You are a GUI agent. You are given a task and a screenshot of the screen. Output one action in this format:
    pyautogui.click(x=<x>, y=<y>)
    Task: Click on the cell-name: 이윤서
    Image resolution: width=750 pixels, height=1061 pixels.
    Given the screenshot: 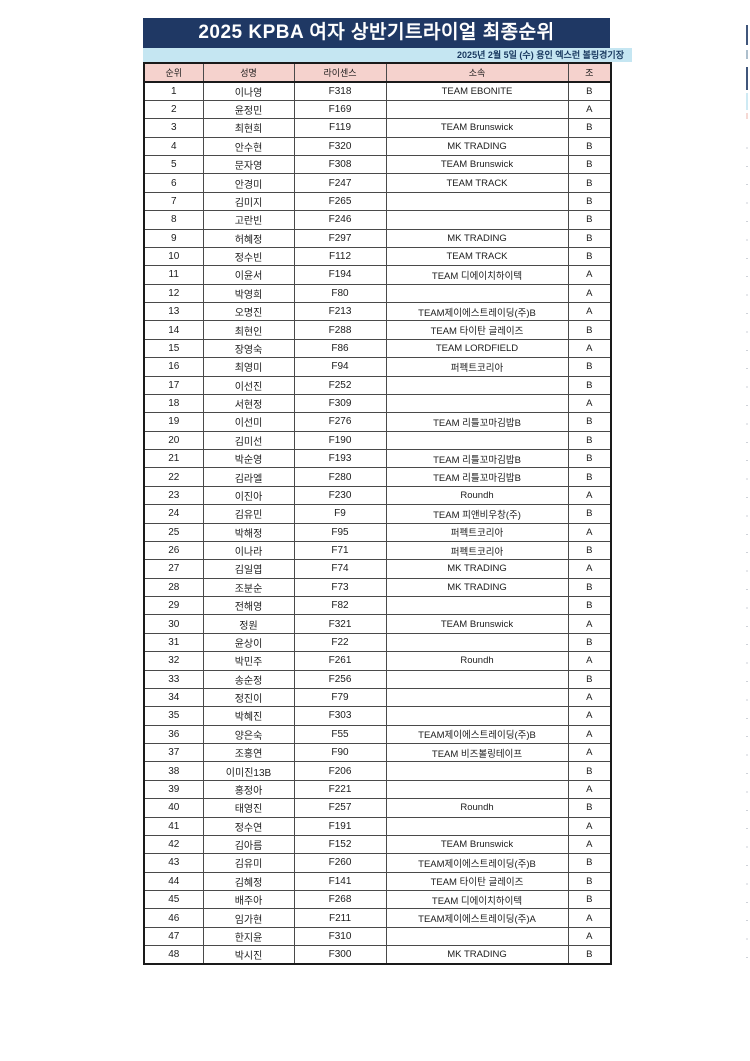 What is the action you would take?
    pyautogui.click(x=248, y=275)
    